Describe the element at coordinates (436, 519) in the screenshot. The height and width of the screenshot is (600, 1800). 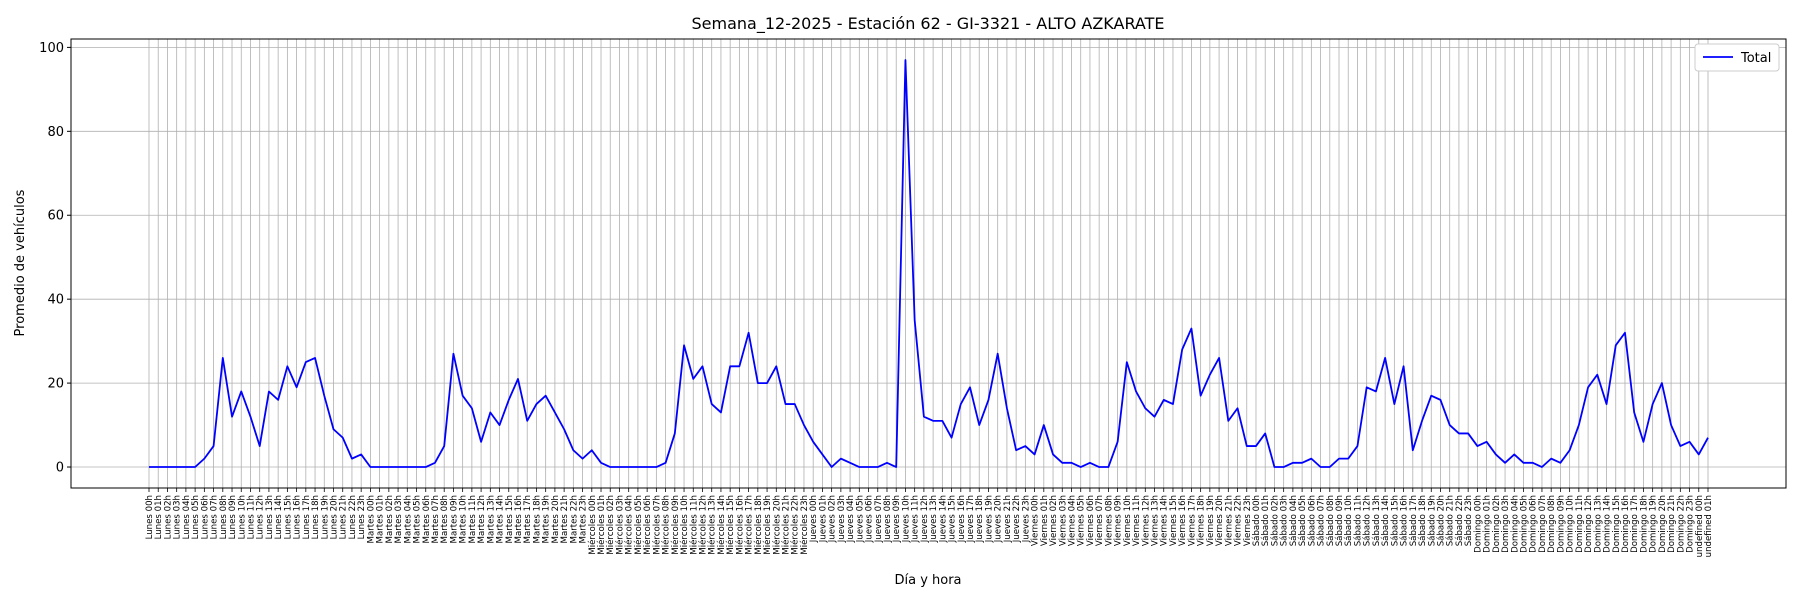
I see `x-tick-label: Martes 07h` at that location.